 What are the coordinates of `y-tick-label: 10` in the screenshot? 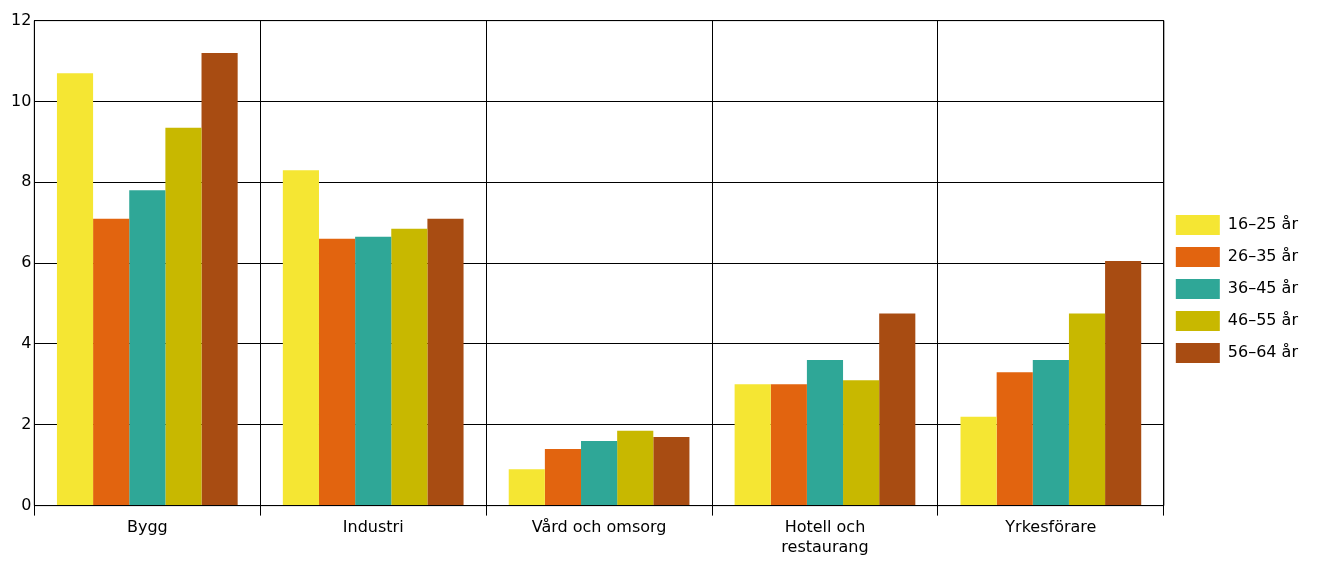 It's located at (21, 100).